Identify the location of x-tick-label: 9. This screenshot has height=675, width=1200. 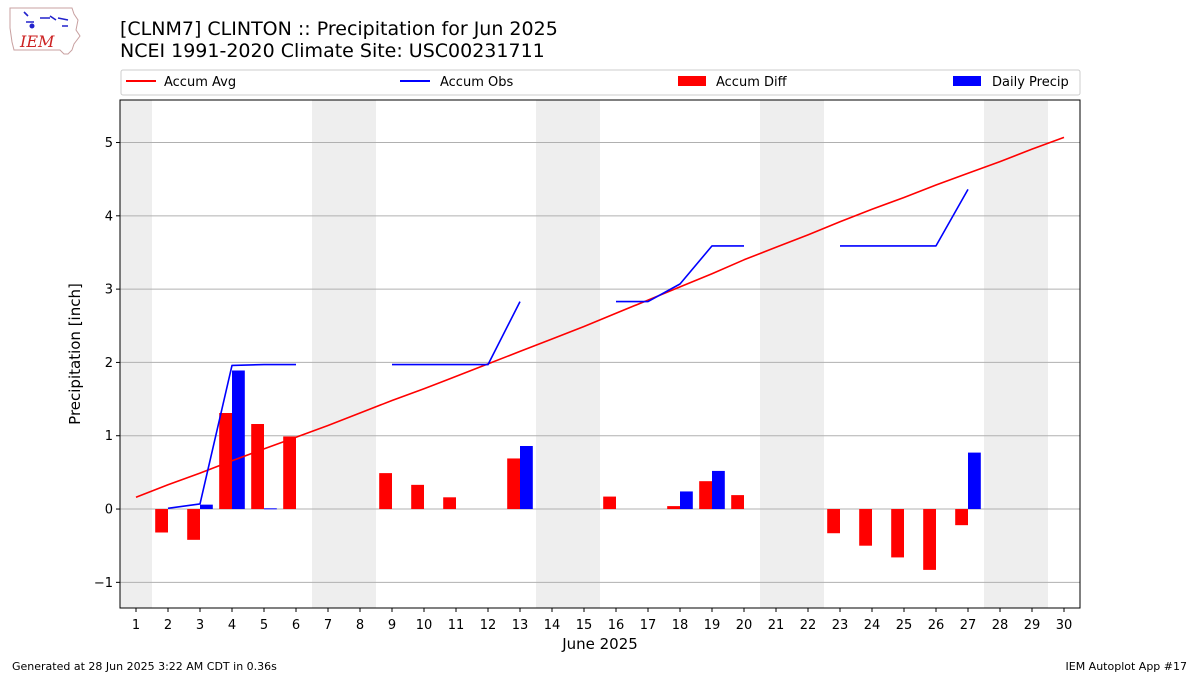
(392, 625).